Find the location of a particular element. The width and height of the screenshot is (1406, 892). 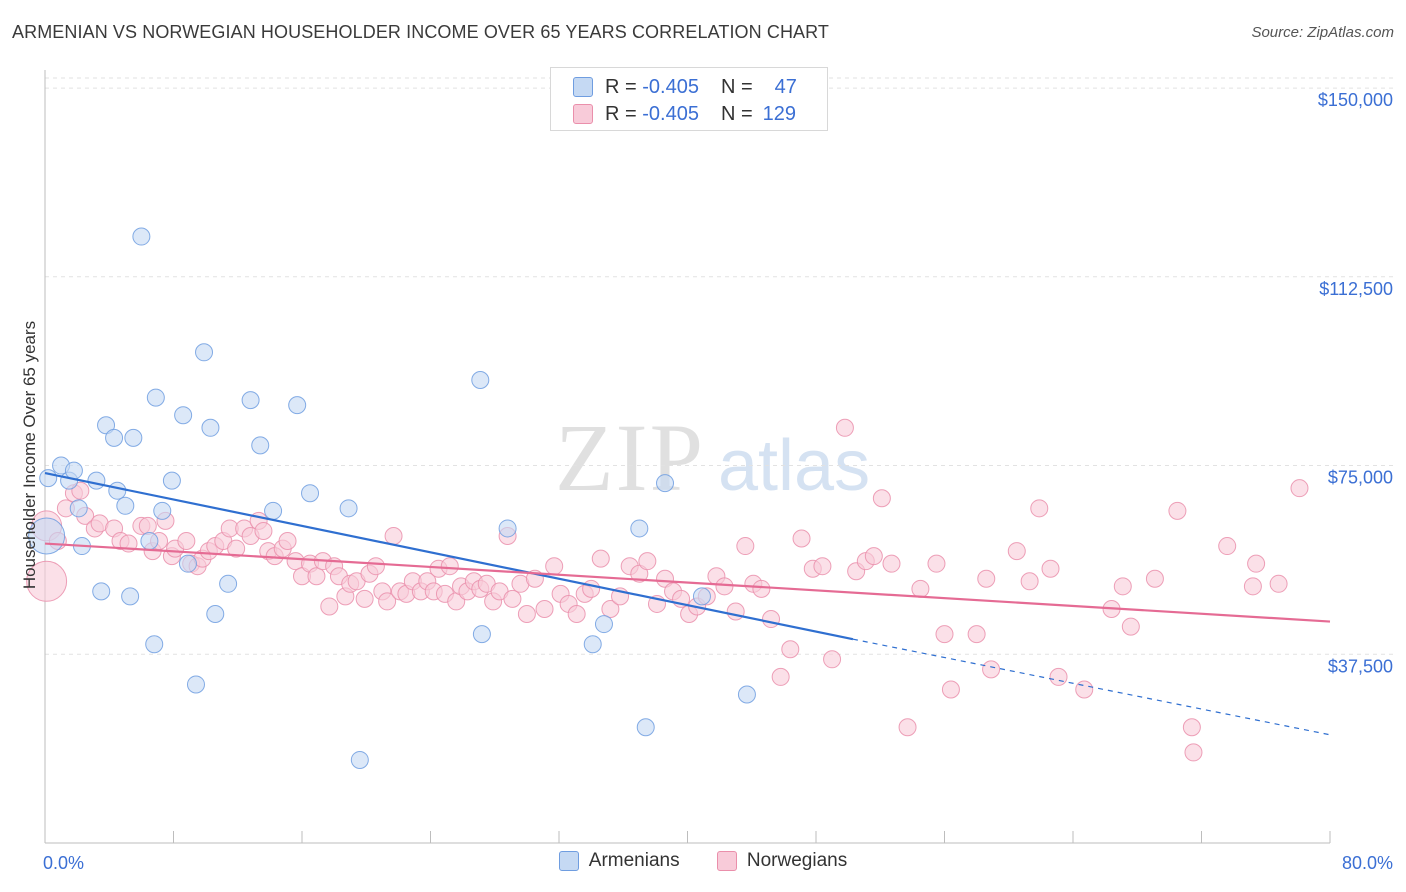

legend-label-norwegians: Norwegians is located at coordinates (797, 860).